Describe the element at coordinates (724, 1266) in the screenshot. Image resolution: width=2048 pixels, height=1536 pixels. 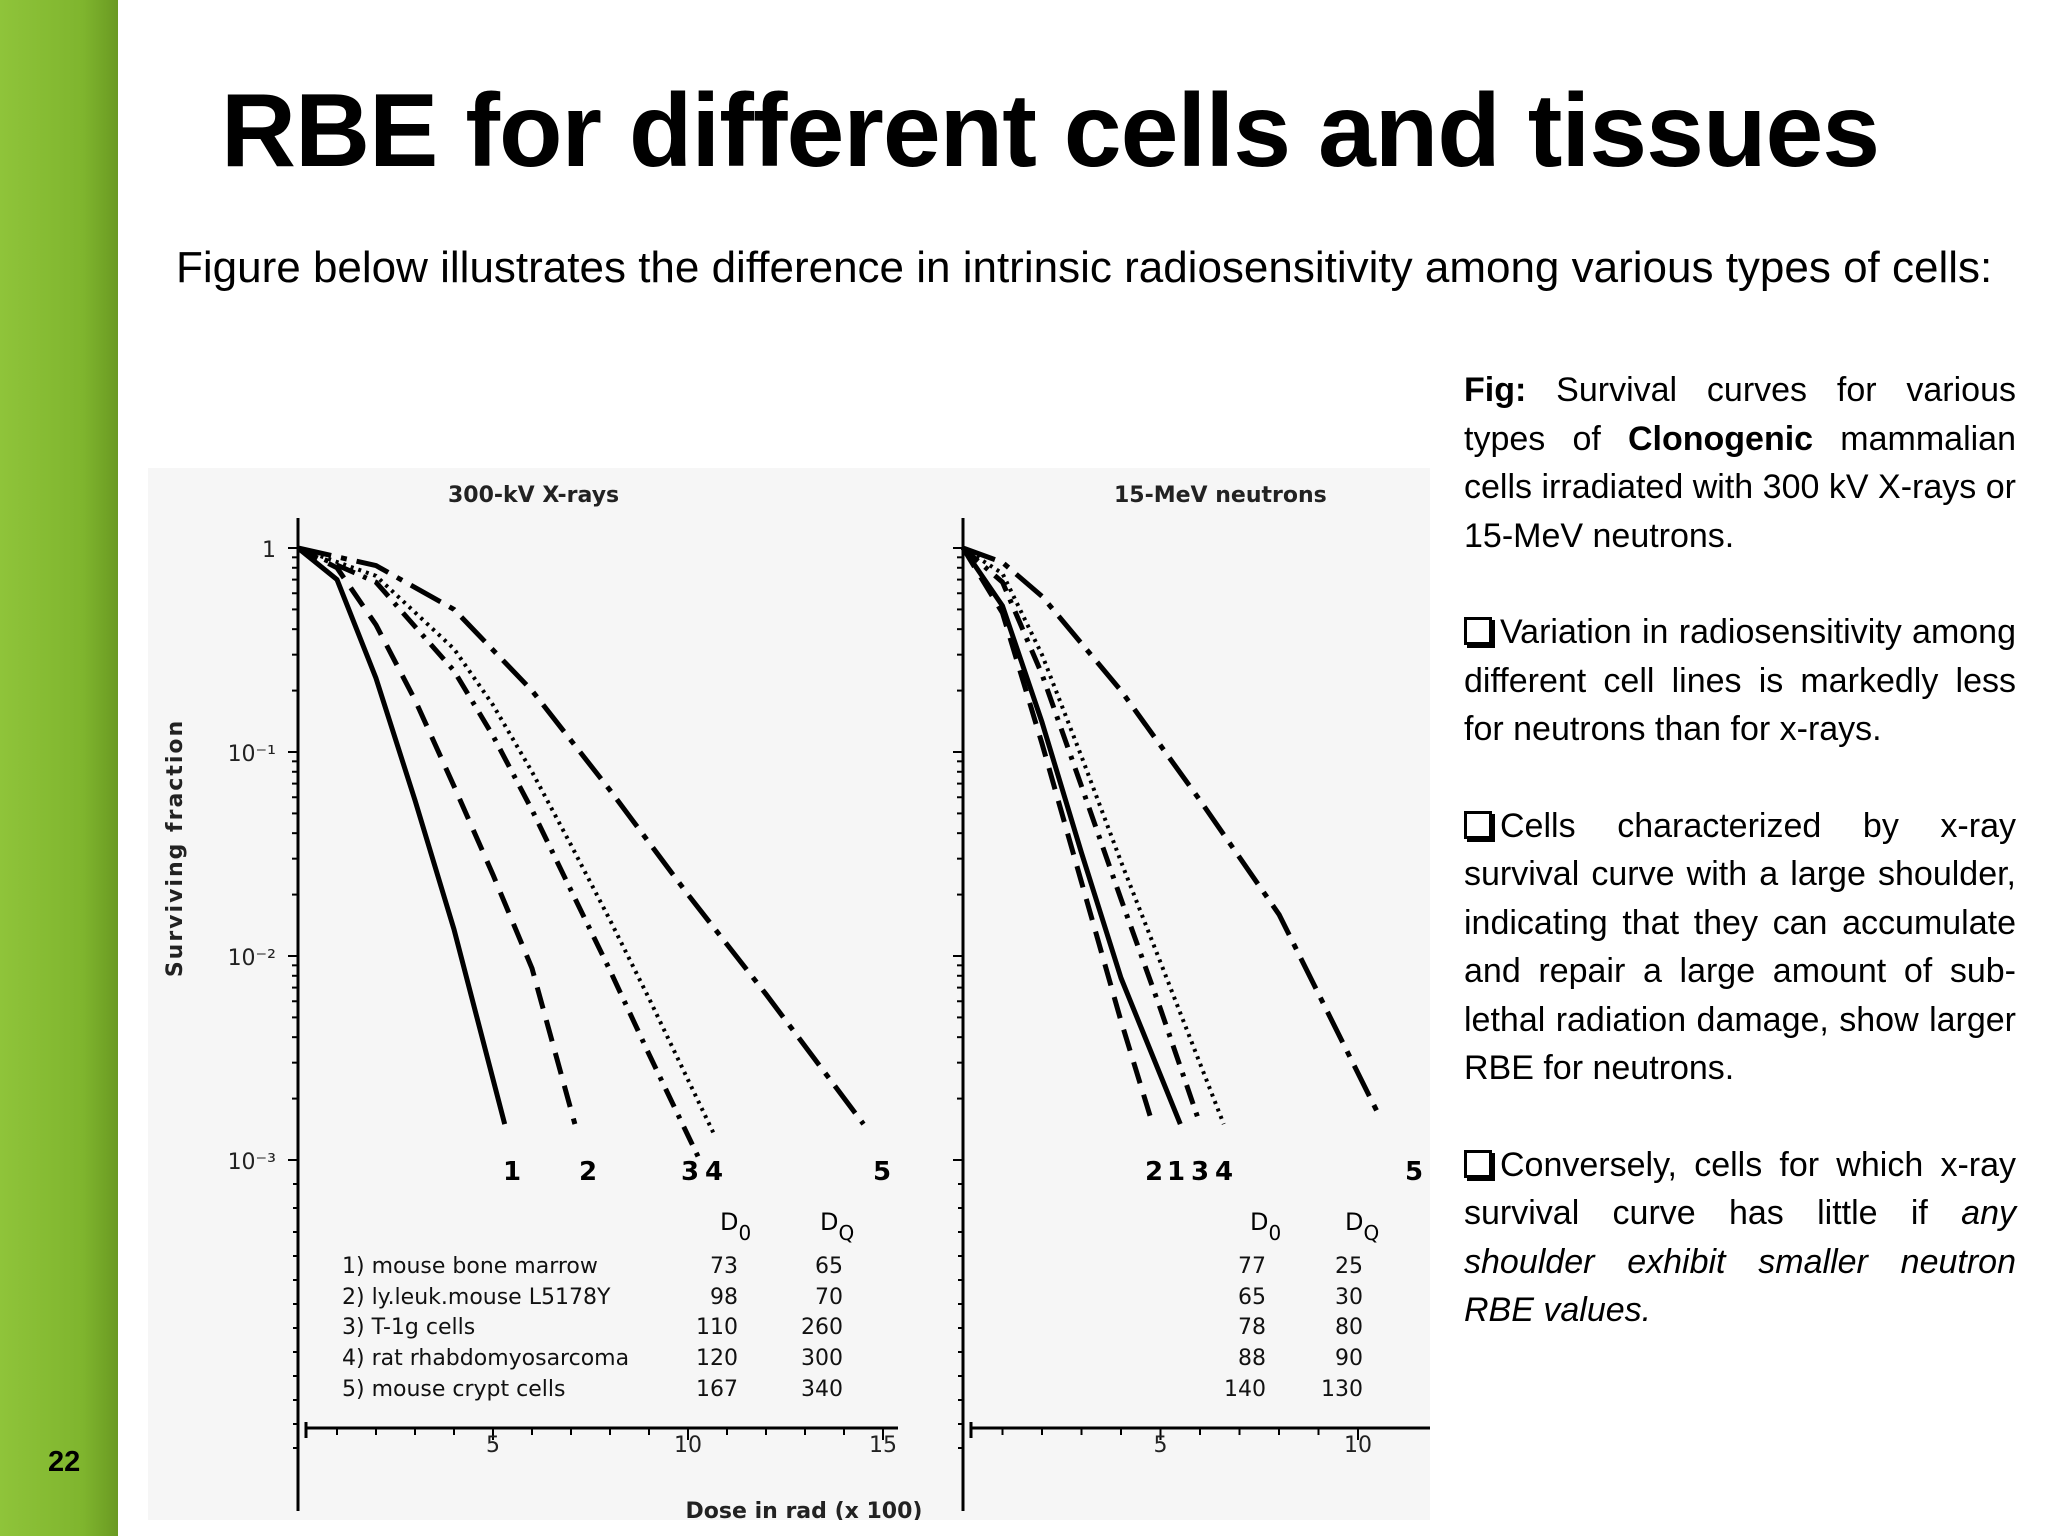
I see `legend-d0-value: 73` at that location.